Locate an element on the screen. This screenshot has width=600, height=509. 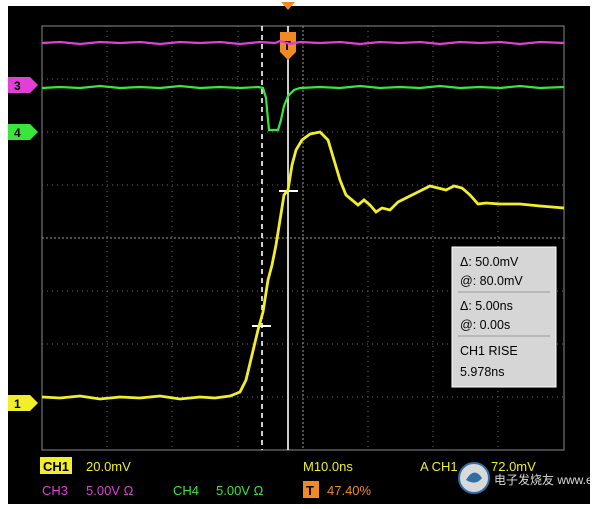
timebase: M10.0ns is located at coordinates (328, 466).